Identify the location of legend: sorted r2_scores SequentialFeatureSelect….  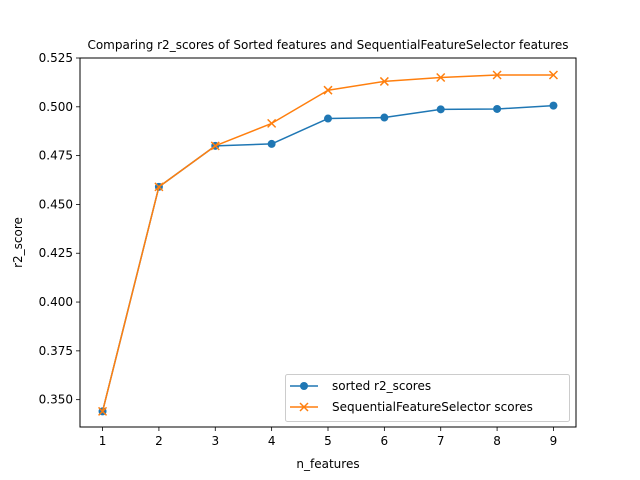
(427, 398).